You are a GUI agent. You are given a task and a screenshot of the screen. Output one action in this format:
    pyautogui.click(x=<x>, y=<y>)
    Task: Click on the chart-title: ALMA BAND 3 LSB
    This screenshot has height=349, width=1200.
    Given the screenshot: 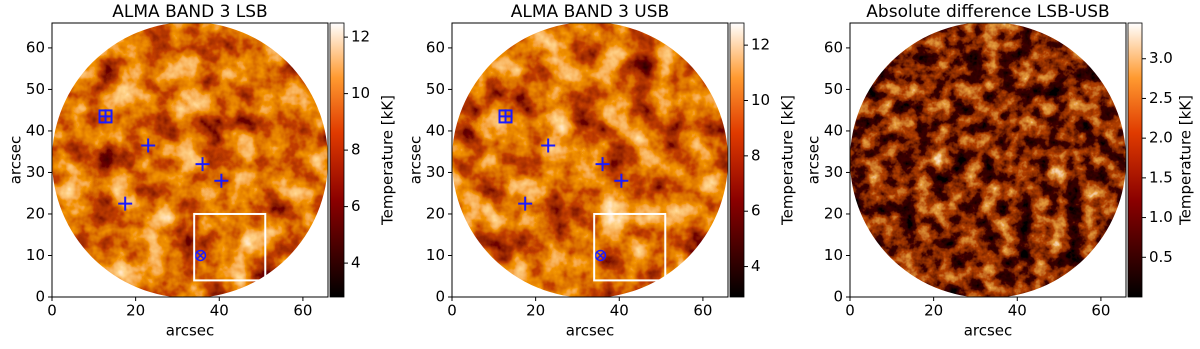 What is the action you would take?
    pyautogui.click(x=189, y=12)
    